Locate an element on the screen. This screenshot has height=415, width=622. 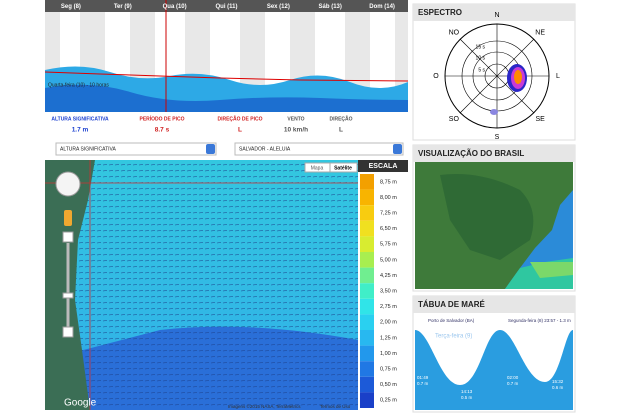
map-button-label: Satélite is located at coordinates (343, 168).